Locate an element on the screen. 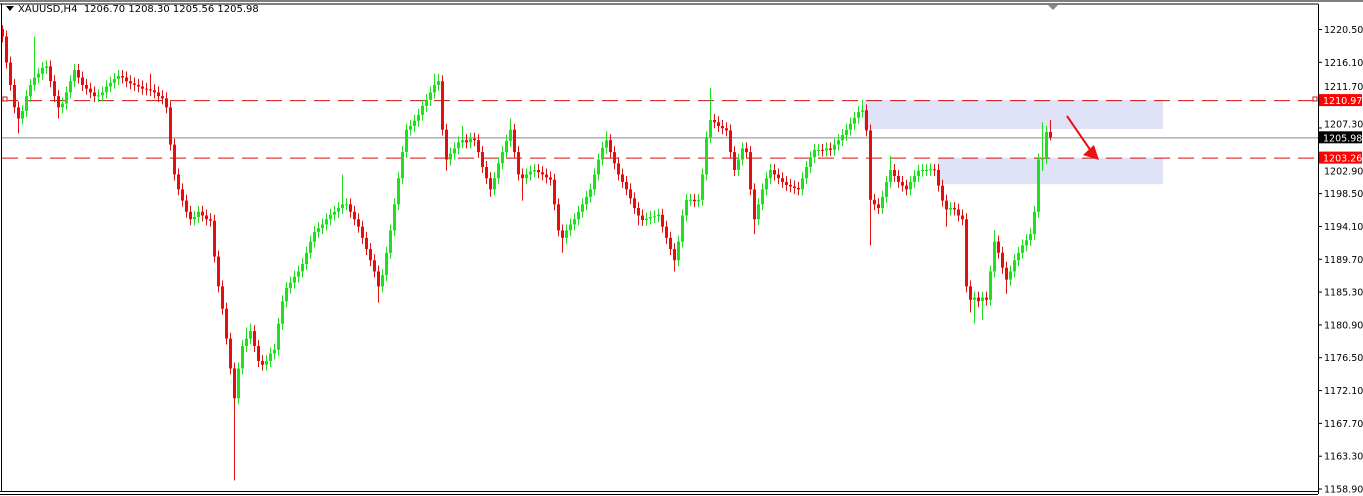 The height and width of the screenshot is (496, 1363). level-anchor-right is located at coordinates (1315, 99).